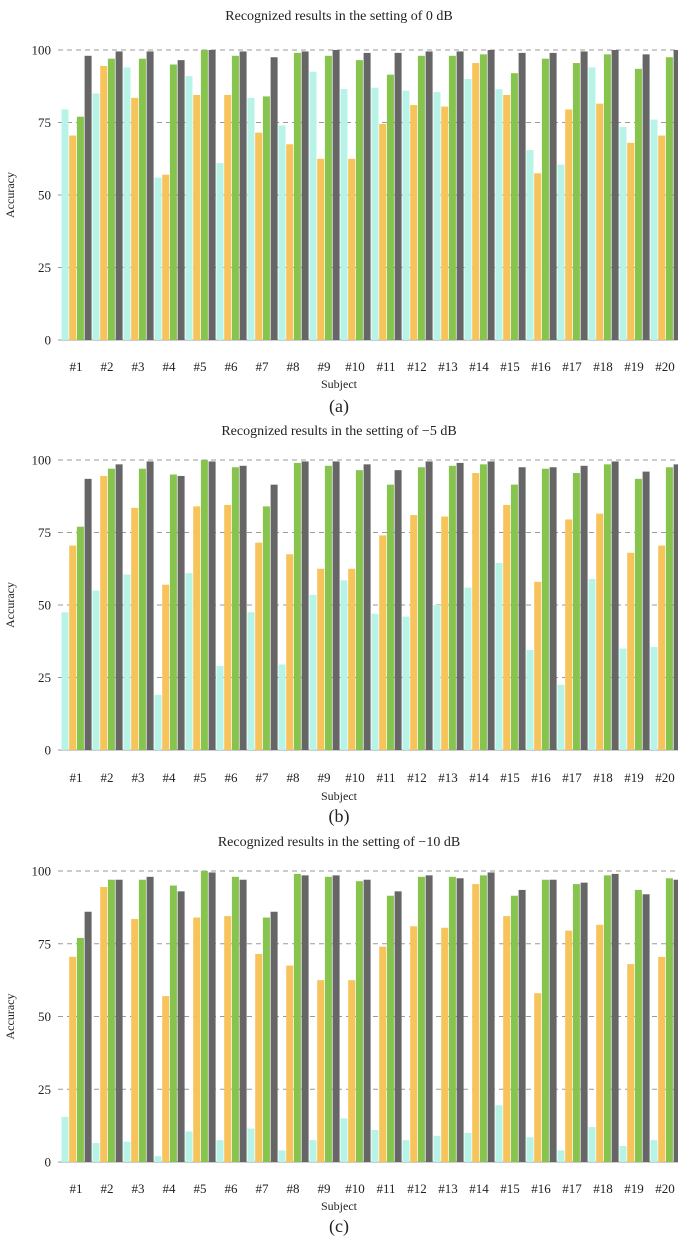 This screenshot has height=1236, width=678. What do you see at coordinates (44, 122) in the screenshot?
I see `y-tick-label: 75` at bounding box center [44, 122].